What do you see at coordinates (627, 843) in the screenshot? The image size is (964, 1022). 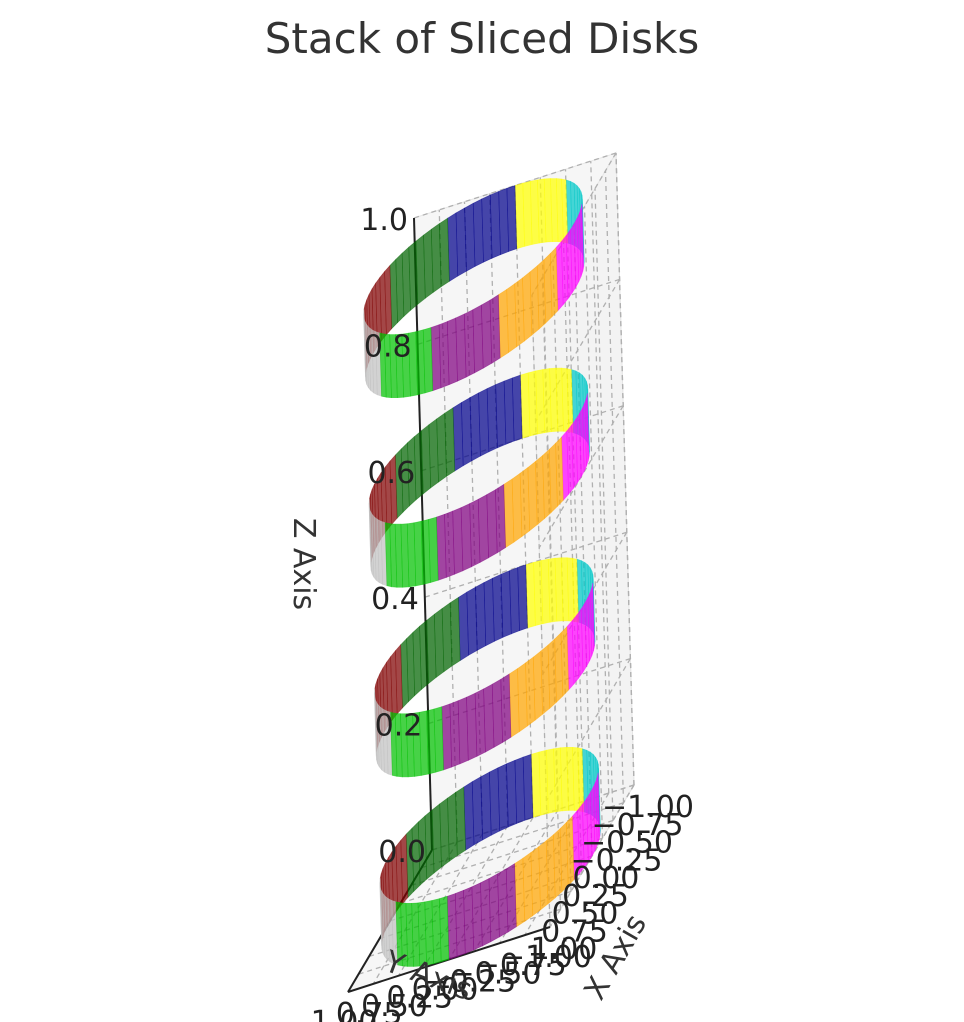 I see `x-tick-label: −0.50` at bounding box center [627, 843].